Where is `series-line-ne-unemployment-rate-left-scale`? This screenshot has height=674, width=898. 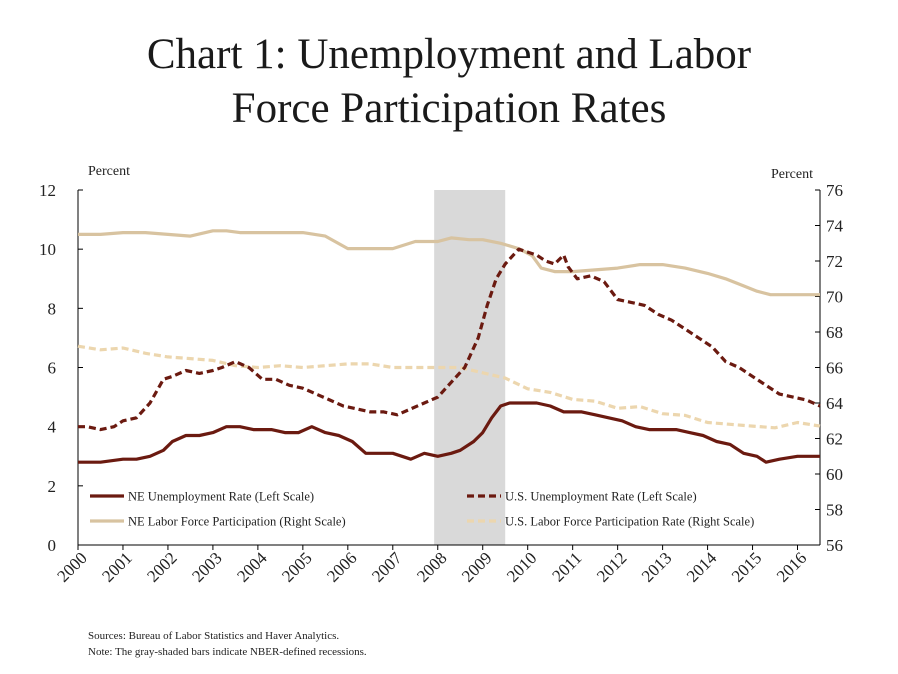 series-line-ne-unemployment-rate-left-scale is located at coordinates (449, 432).